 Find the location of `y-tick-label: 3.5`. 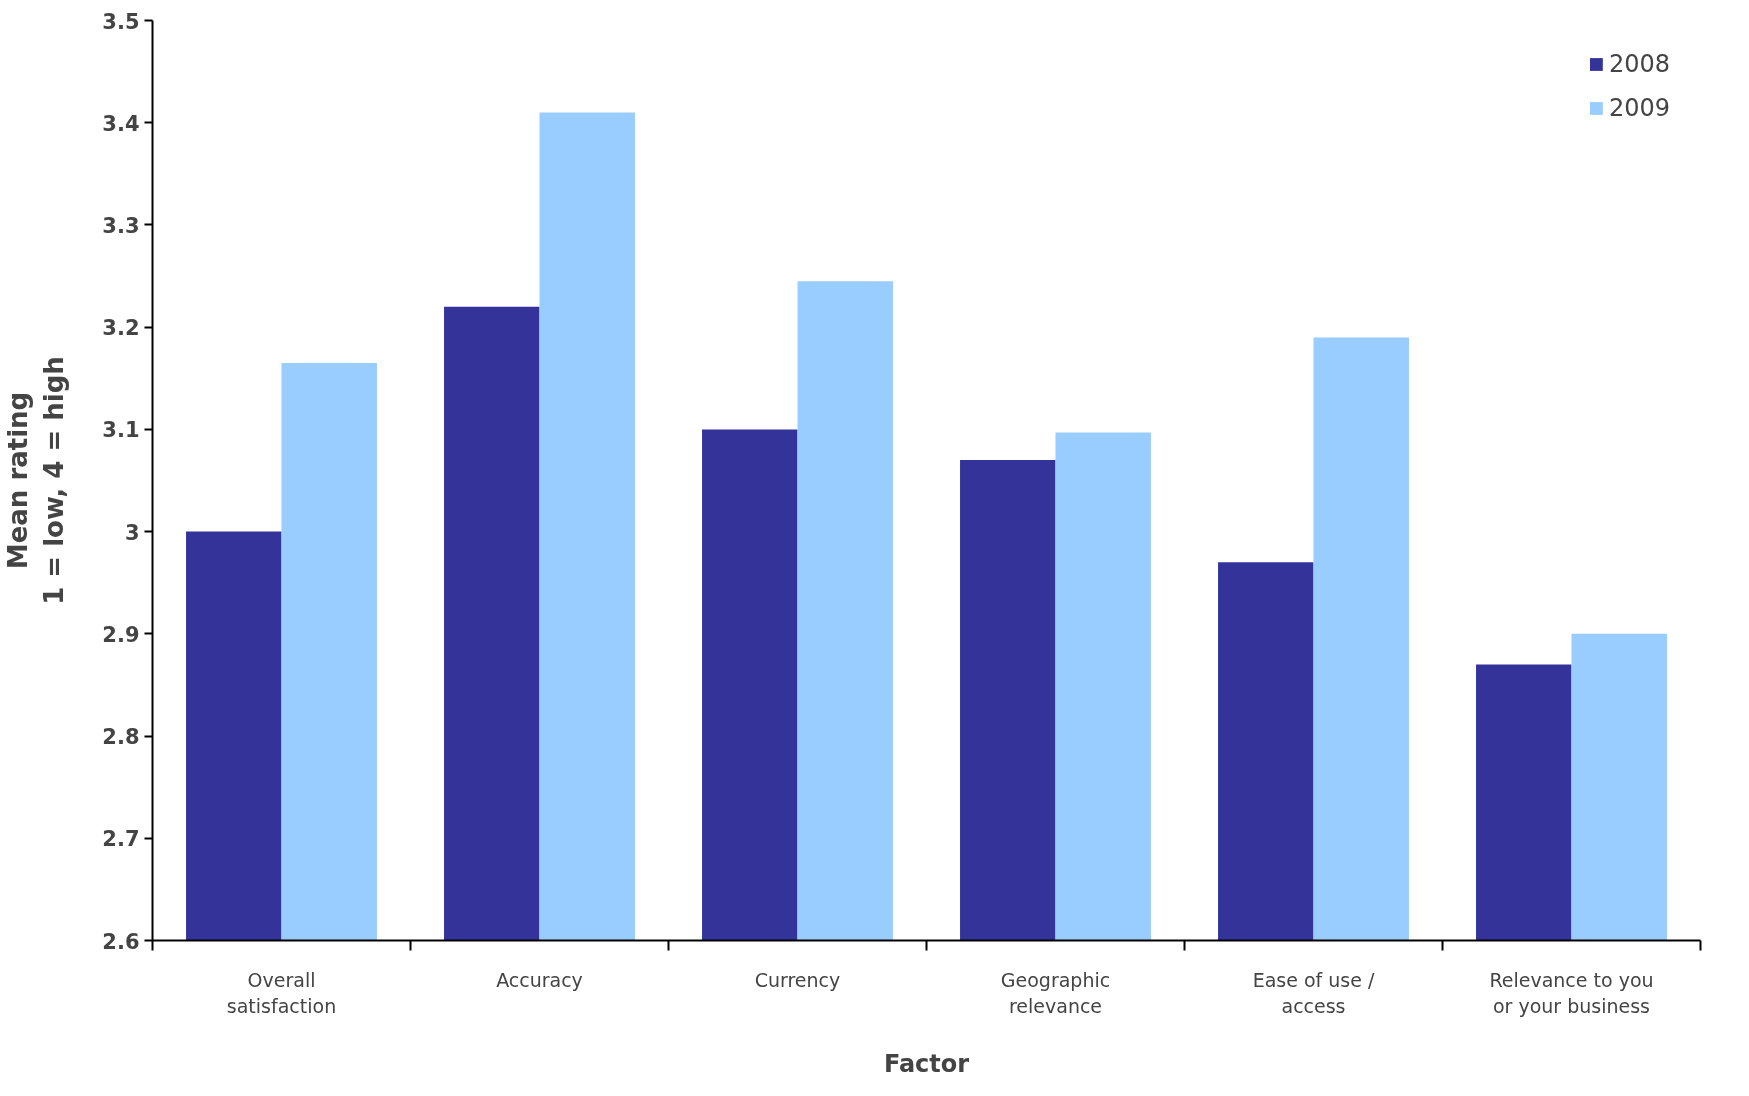

y-tick-label: 3.5 is located at coordinates (121, 21).